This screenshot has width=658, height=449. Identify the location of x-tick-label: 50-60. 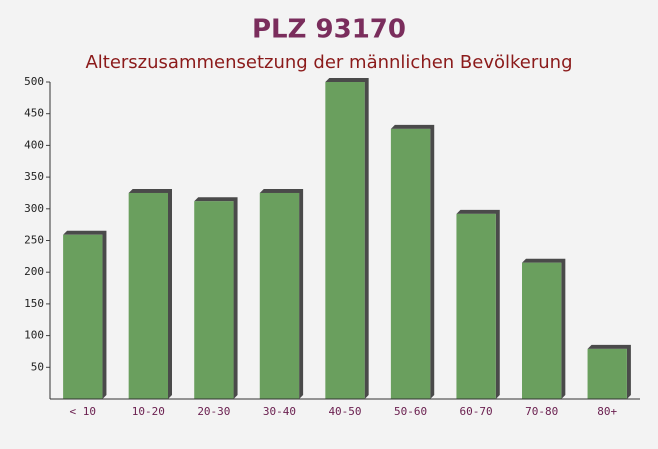
(410, 411).